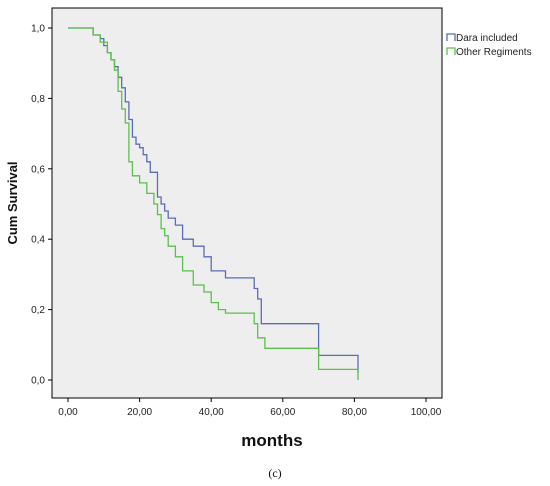 This screenshot has width=550, height=486. I want to click on x-axis-label: months, so click(271, 440).